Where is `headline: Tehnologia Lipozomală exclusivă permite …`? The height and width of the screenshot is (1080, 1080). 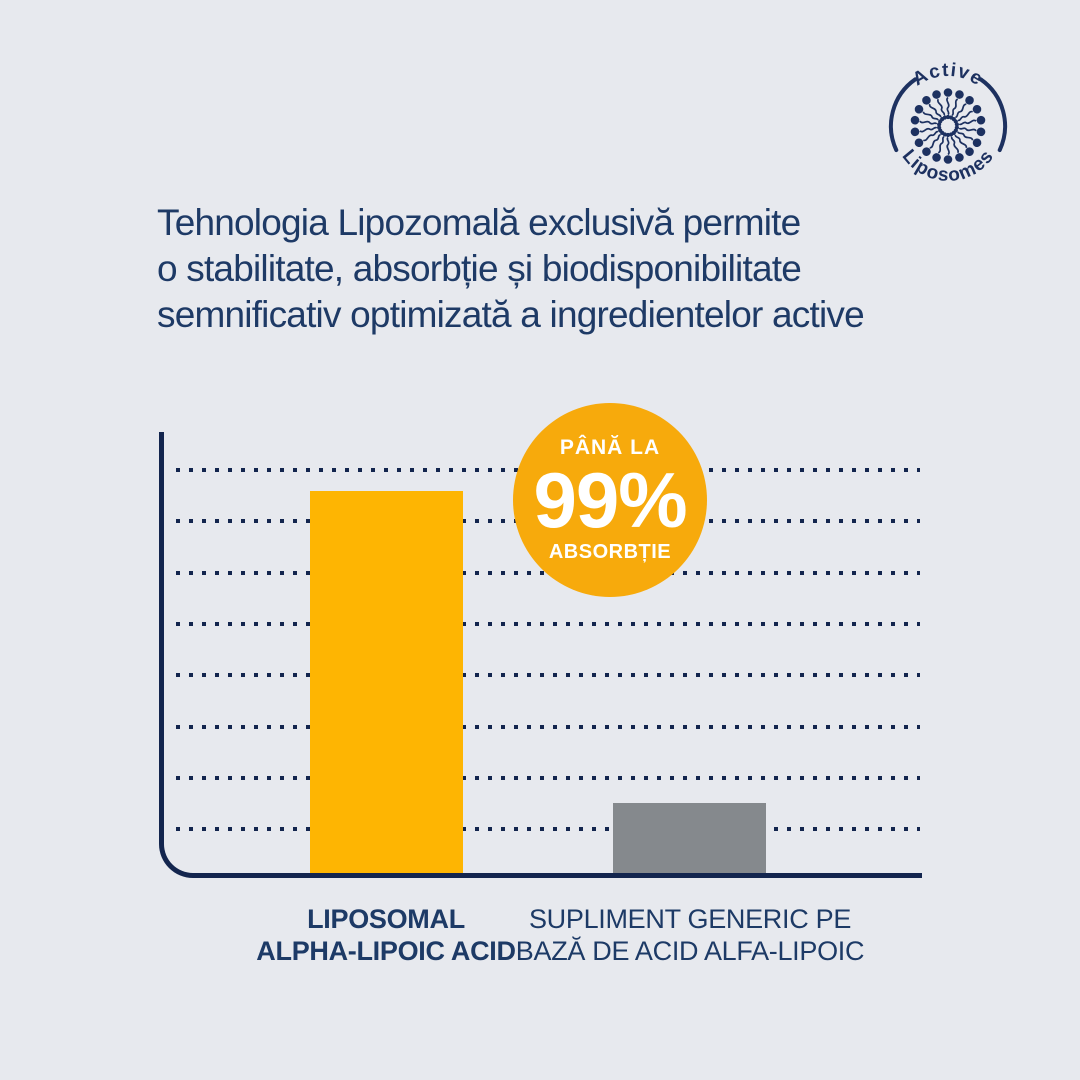
headline: Tehnologia Lipozomală exclusivă permite … is located at coordinates (511, 268).